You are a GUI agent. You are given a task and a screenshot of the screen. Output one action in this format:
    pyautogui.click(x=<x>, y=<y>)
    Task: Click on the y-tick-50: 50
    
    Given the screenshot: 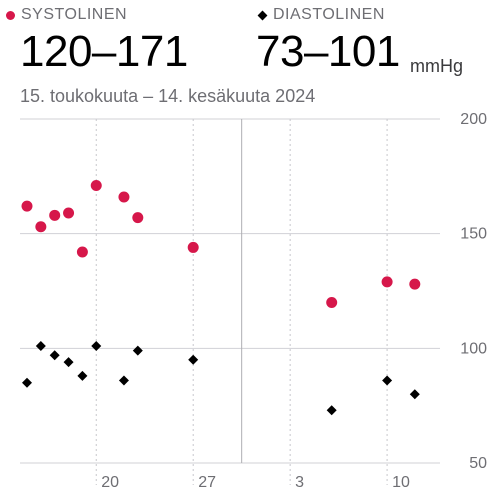 What is the action you would take?
    pyautogui.click(x=478, y=463)
    